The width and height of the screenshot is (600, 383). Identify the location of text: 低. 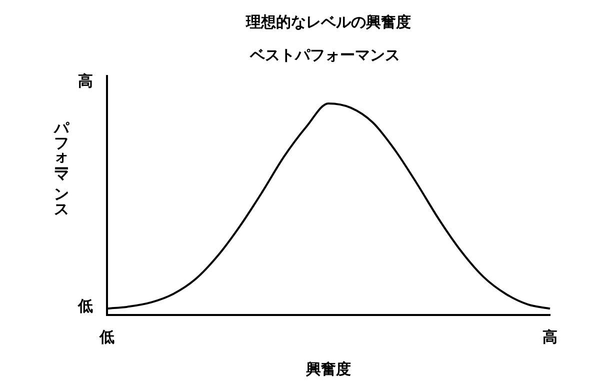
(85, 305).